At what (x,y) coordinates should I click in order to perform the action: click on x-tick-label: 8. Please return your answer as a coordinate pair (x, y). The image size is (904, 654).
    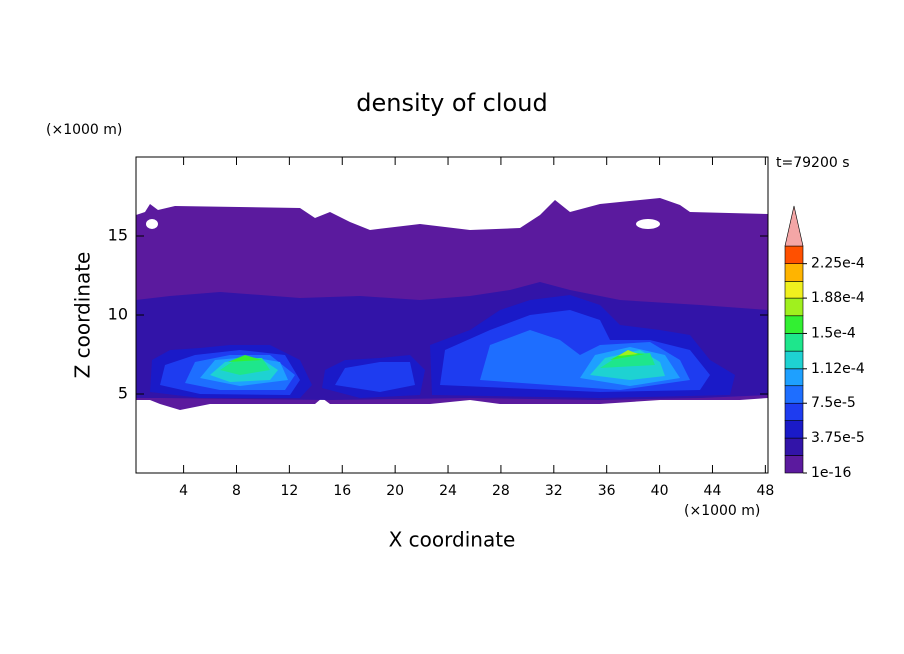
    Looking at the image, I should click on (236, 491).